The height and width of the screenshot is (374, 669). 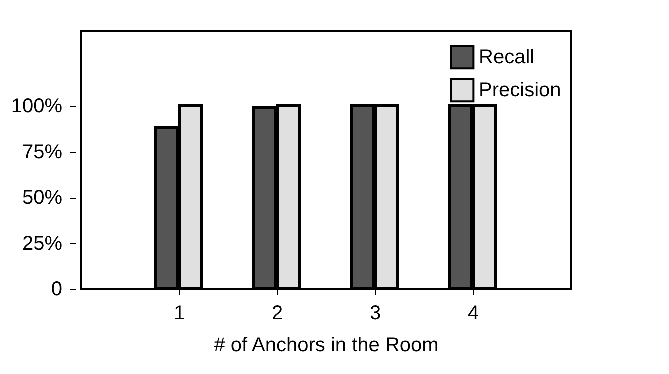 What do you see at coordinates (180, 313) in the screenshot?
I see `x-tick-label: 1` at bounding box center [180, 313].